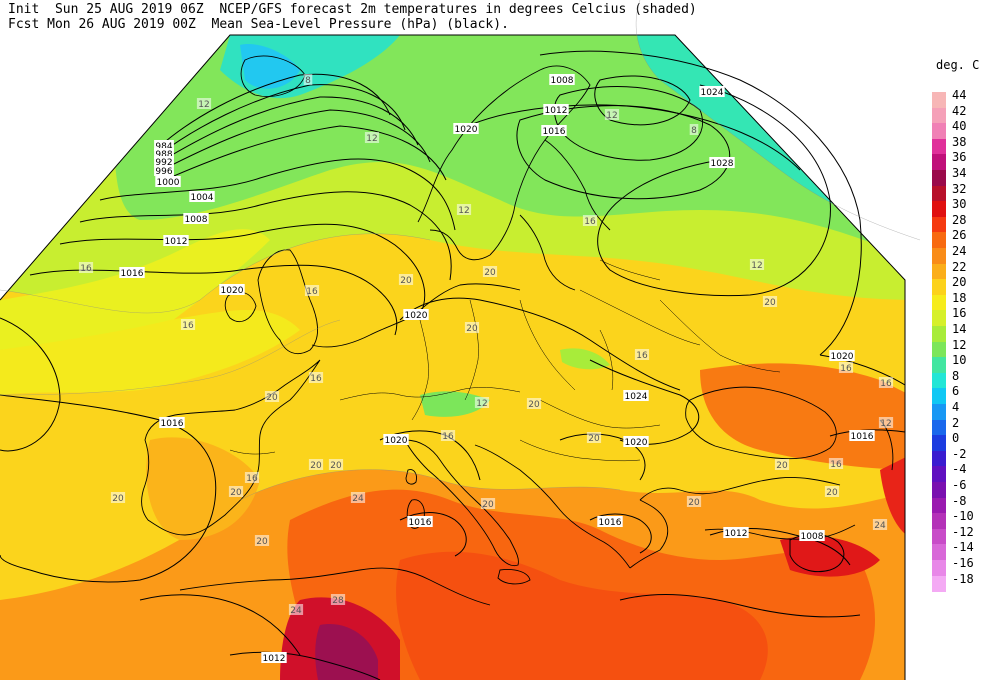  What do you see at coordinates (959, 469) in the screenshot?
I see `legend-label: -4` at bounding box center [959, 469].